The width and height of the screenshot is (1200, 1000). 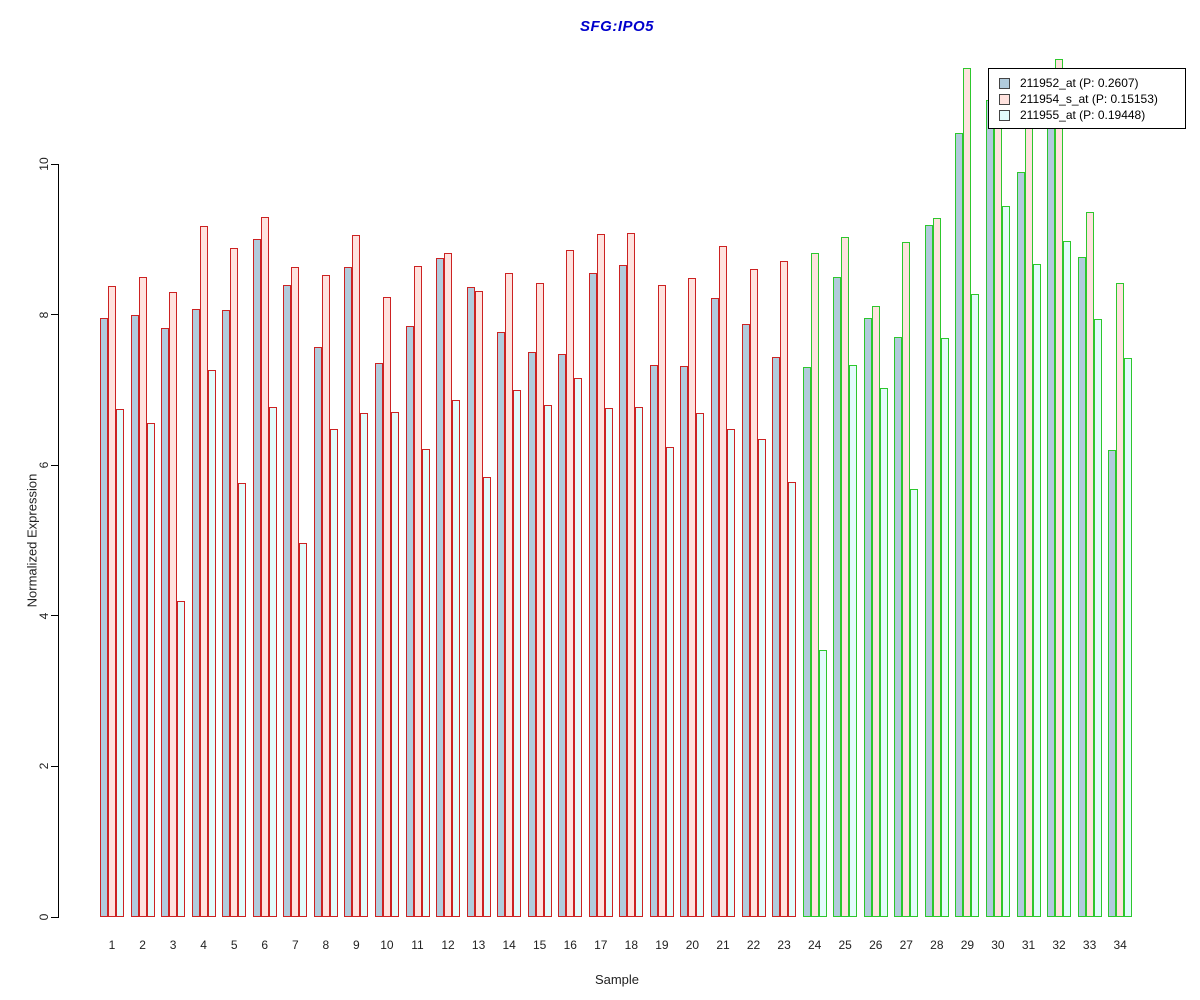 I want to click on bar-sample30-211955_at, so click(x=1005, y=561).